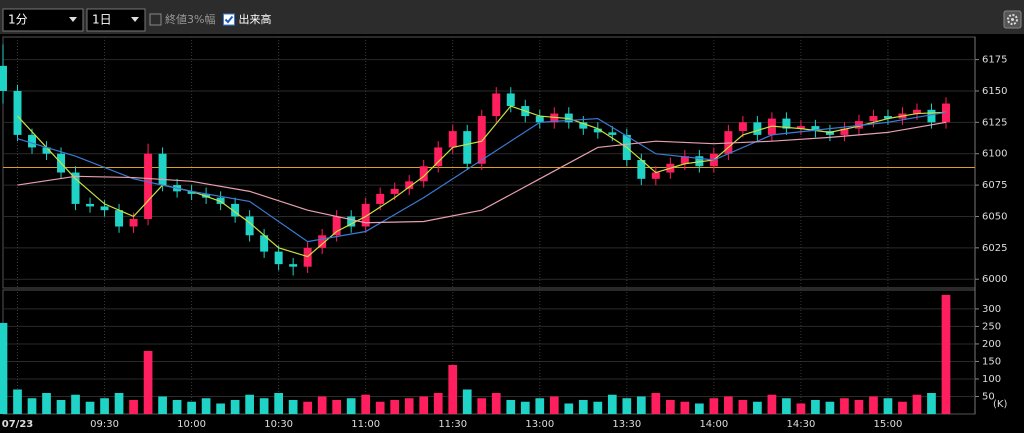  Describe the element at coordinates (991, 361) in the screenshot. I see `y-tick-label: 150` at that location.